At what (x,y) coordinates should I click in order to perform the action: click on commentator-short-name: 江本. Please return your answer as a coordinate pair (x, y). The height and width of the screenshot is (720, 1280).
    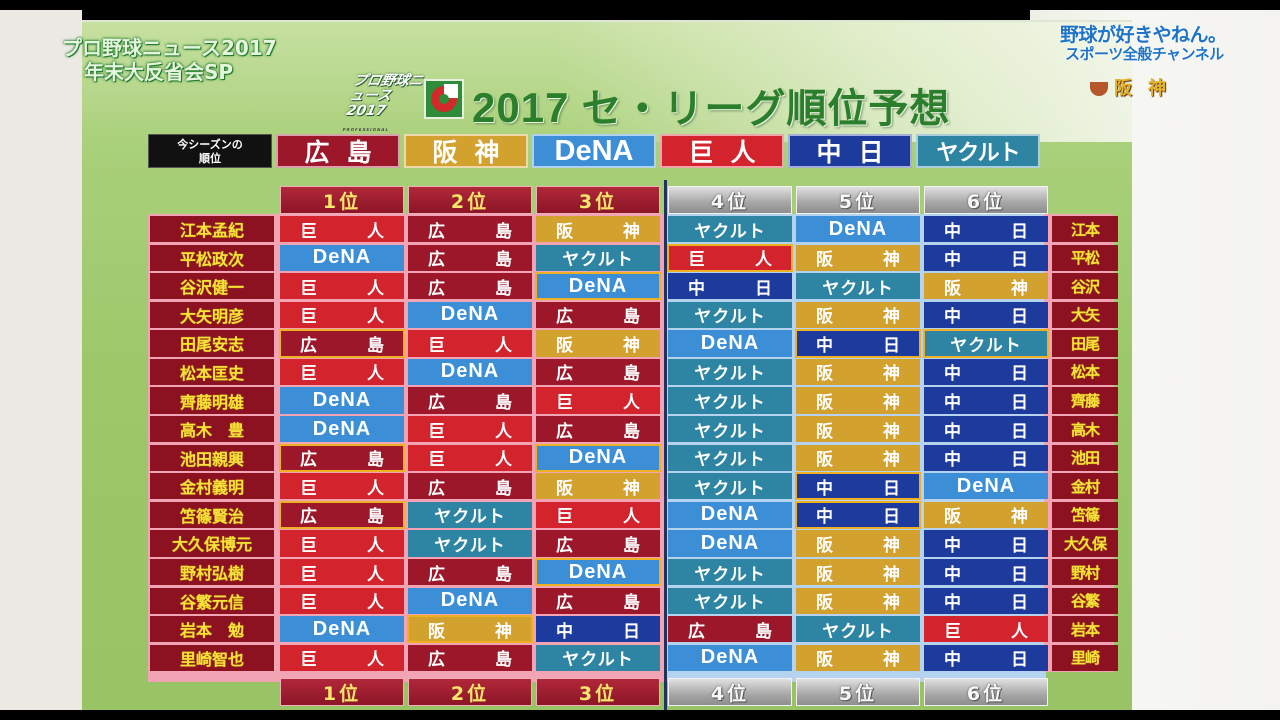
    Looking at the image, I should click on (1085, 229).